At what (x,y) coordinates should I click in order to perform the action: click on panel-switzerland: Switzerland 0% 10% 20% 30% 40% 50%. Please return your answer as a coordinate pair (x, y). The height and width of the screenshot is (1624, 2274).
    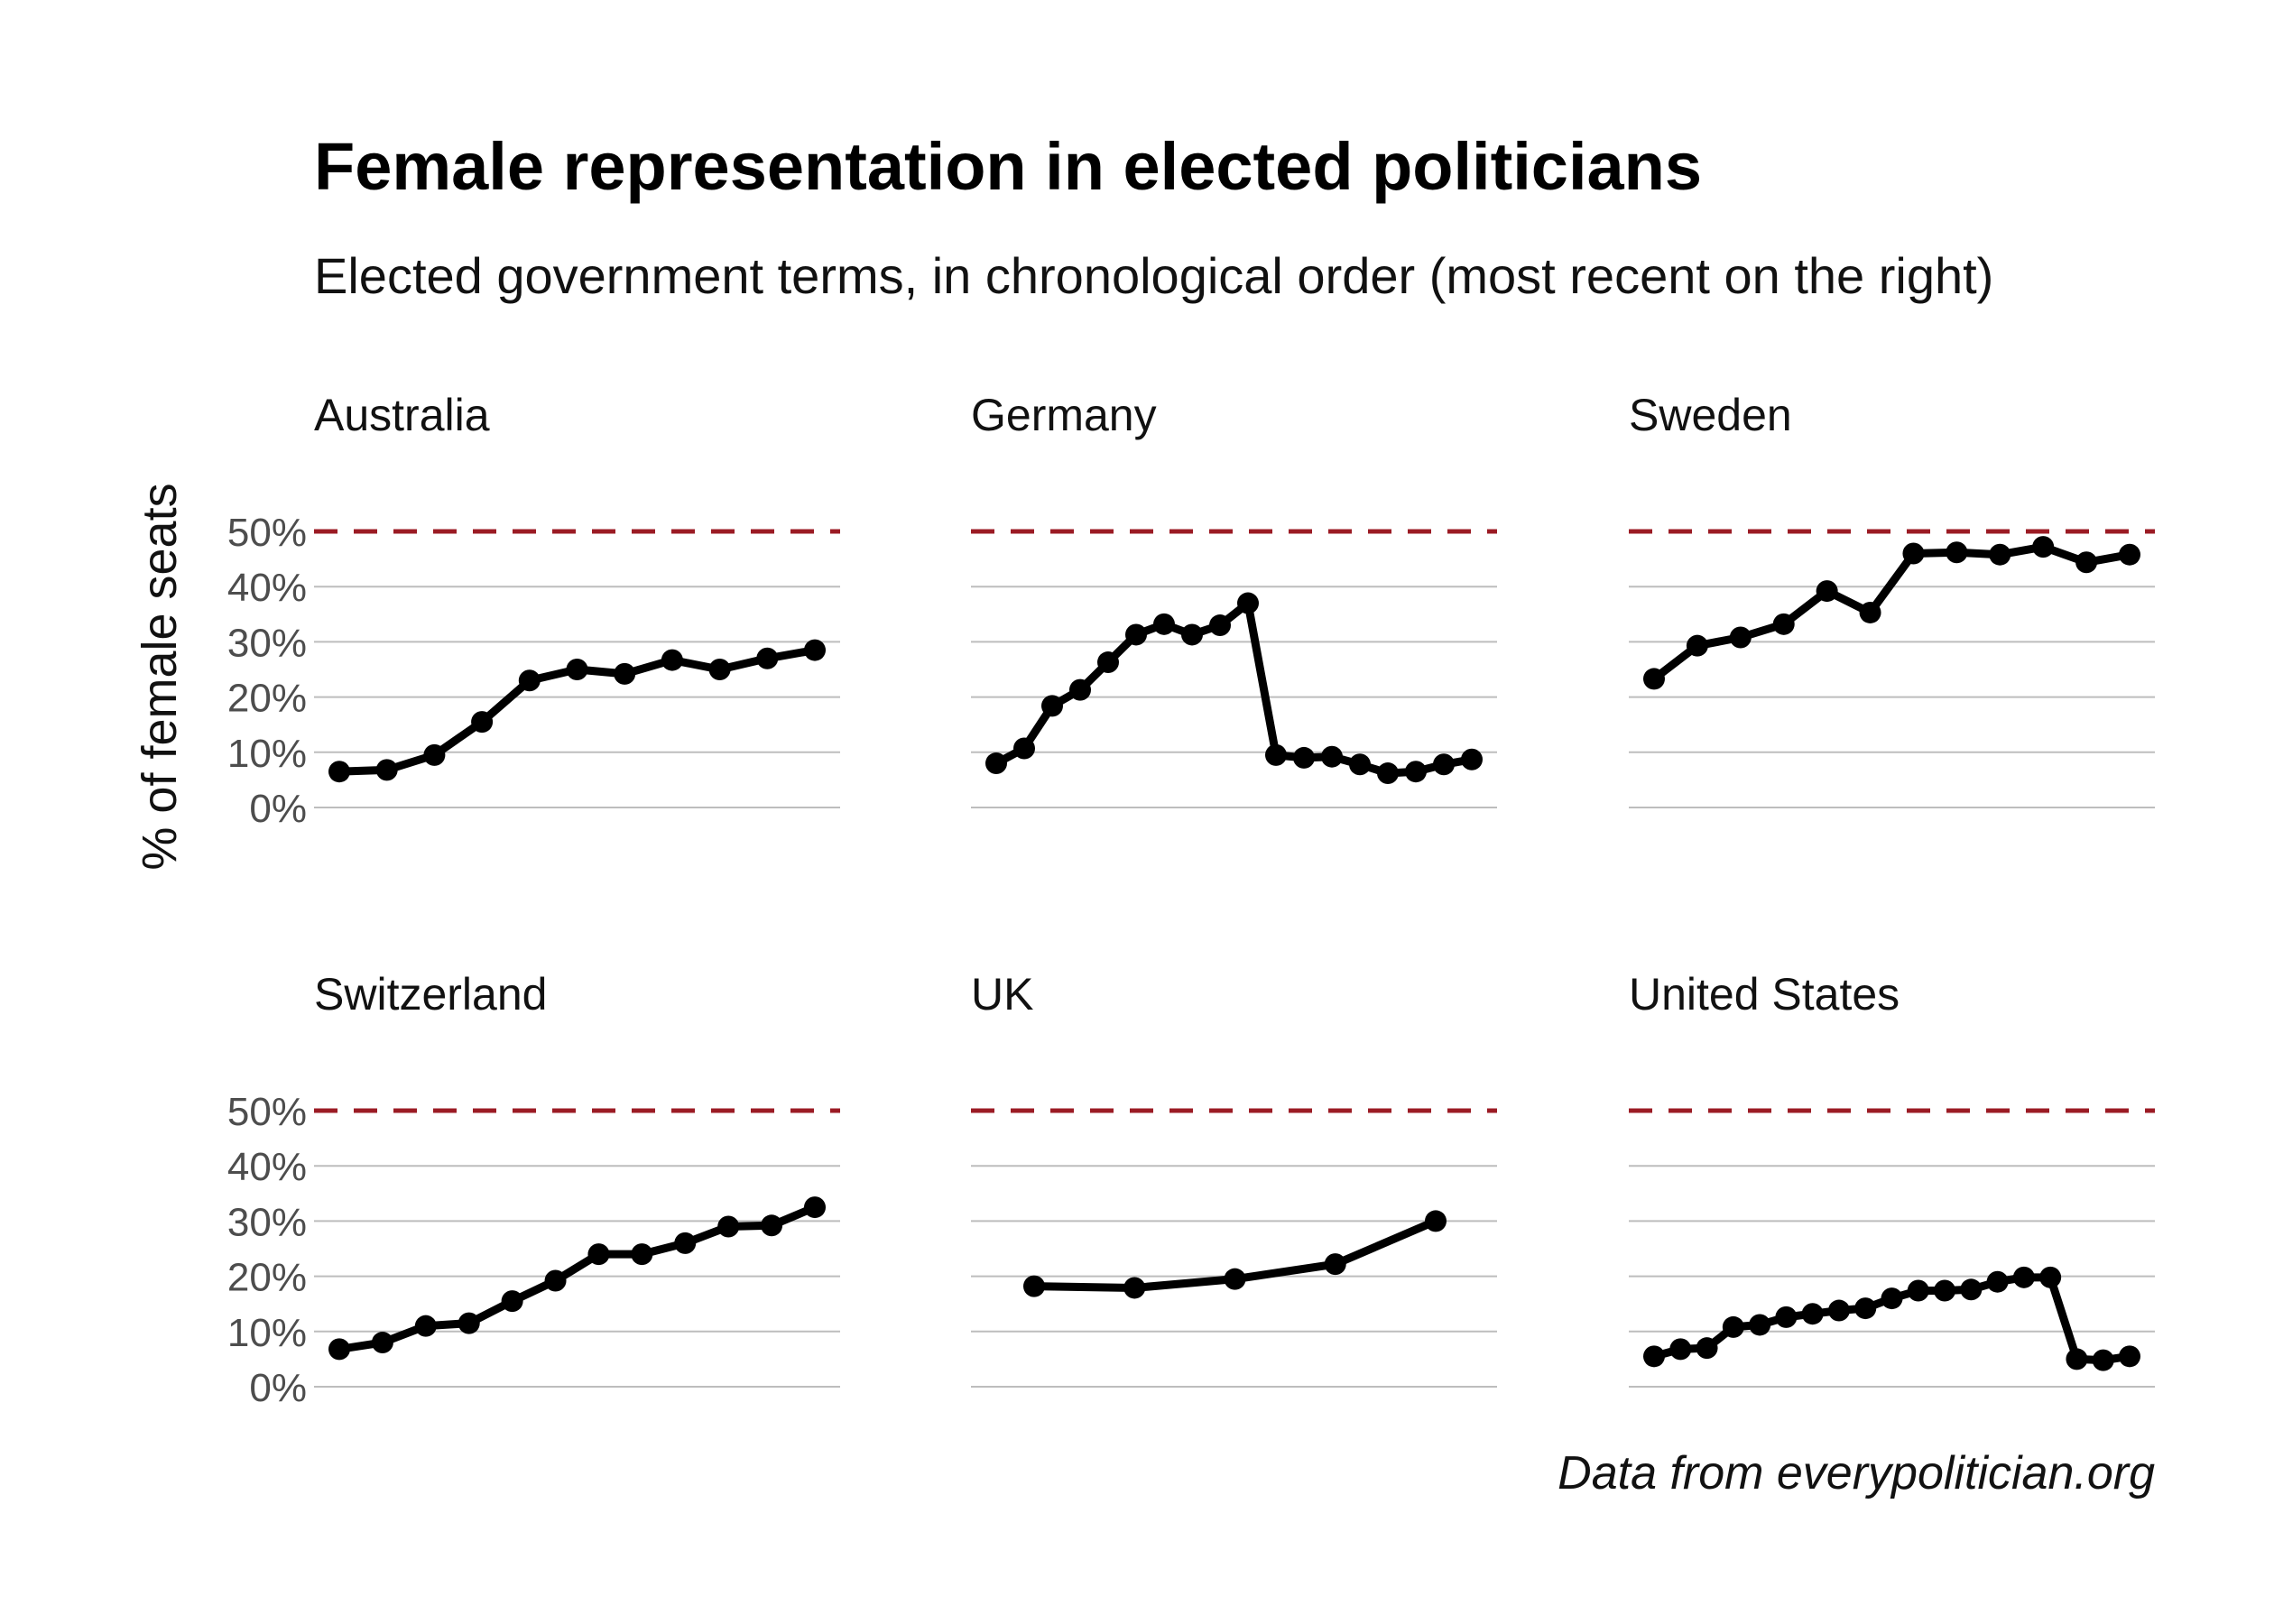
    Looking at the image, I should click on (533, 1189).